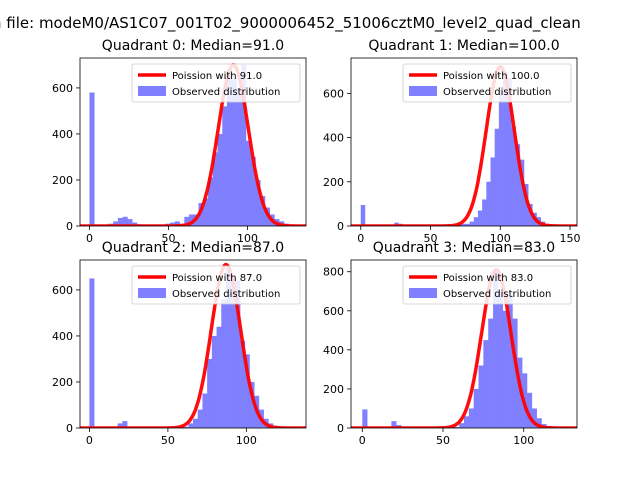  What do you see at coordinates (193, 46) in the screenshot?
I see `subplot-title: Quadrant 0: Median=91.0` at bounding box center [193, 46].